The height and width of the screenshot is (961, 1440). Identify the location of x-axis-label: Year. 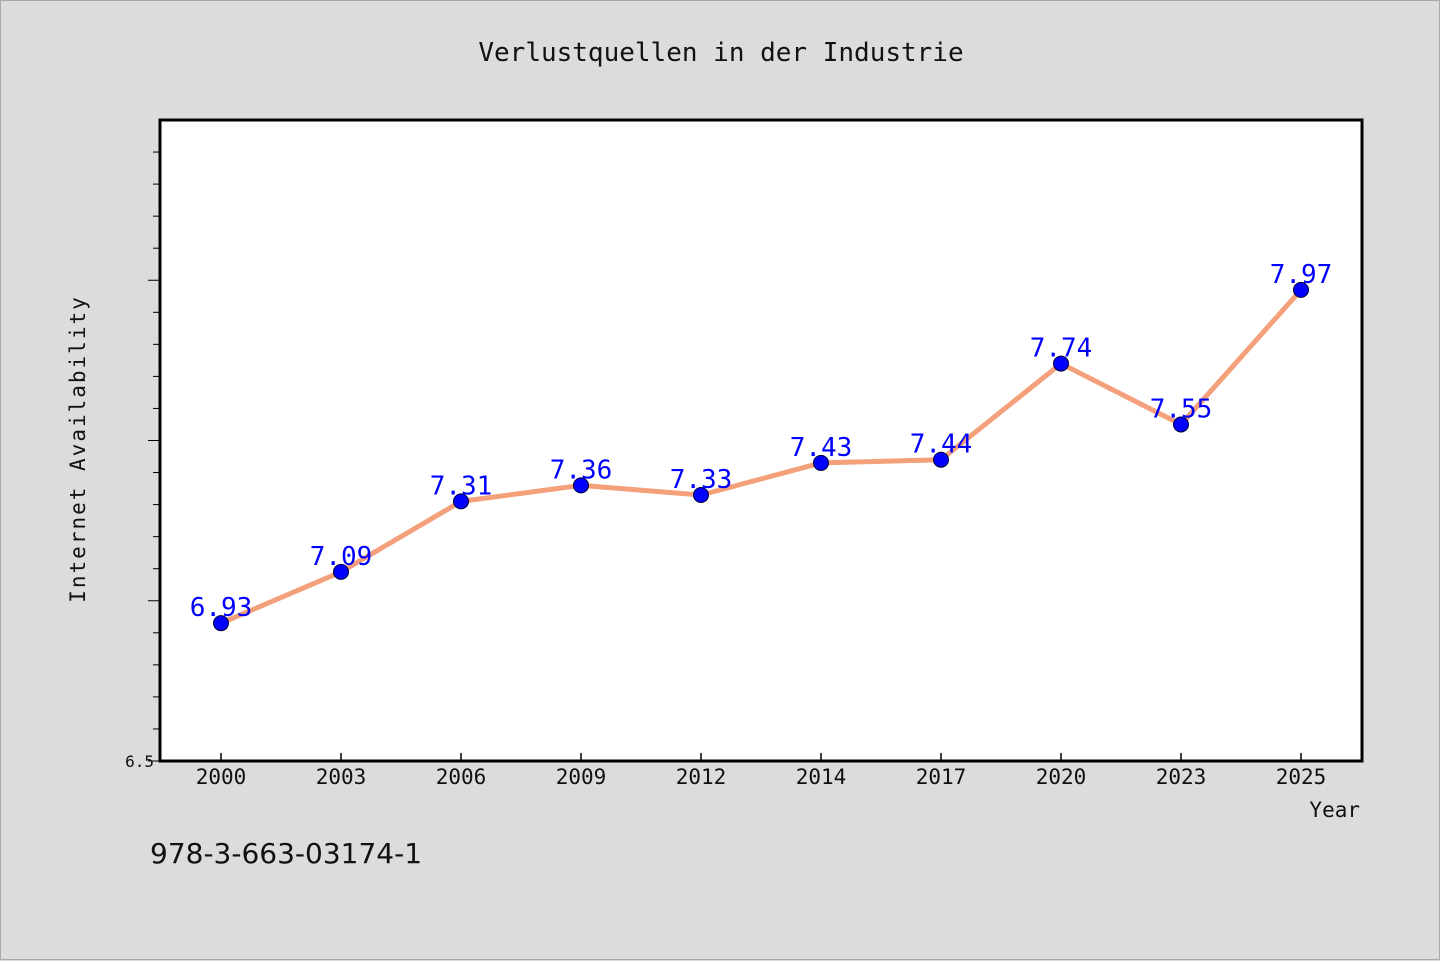
(1334, 810).